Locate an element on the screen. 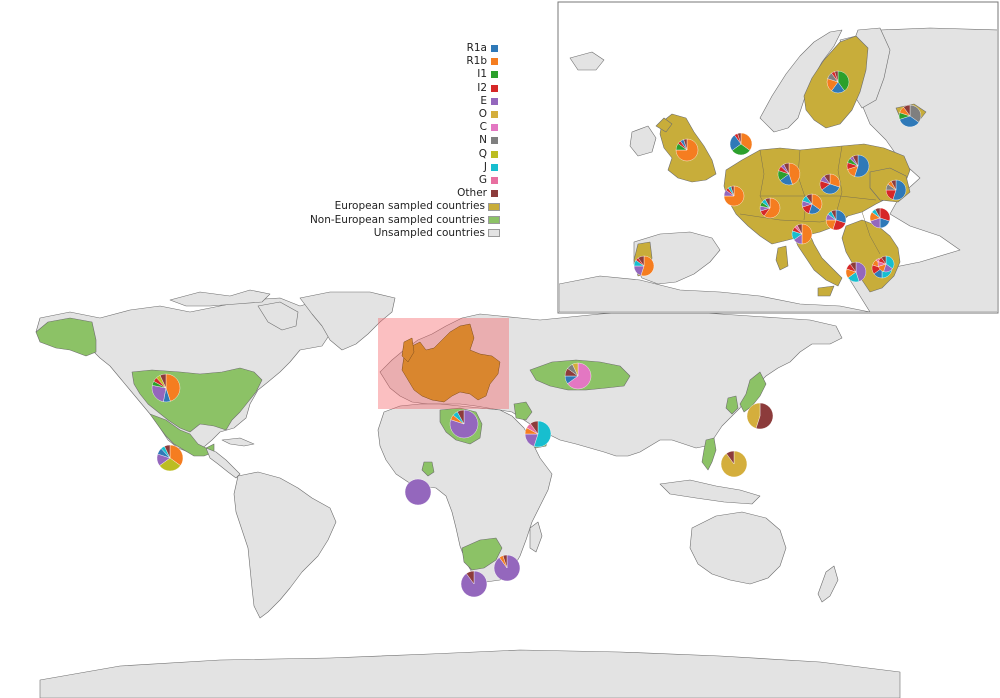 The width and height of the screenshot is (1000, 698). pie-chart-italy is located at coordinates (802, 234).